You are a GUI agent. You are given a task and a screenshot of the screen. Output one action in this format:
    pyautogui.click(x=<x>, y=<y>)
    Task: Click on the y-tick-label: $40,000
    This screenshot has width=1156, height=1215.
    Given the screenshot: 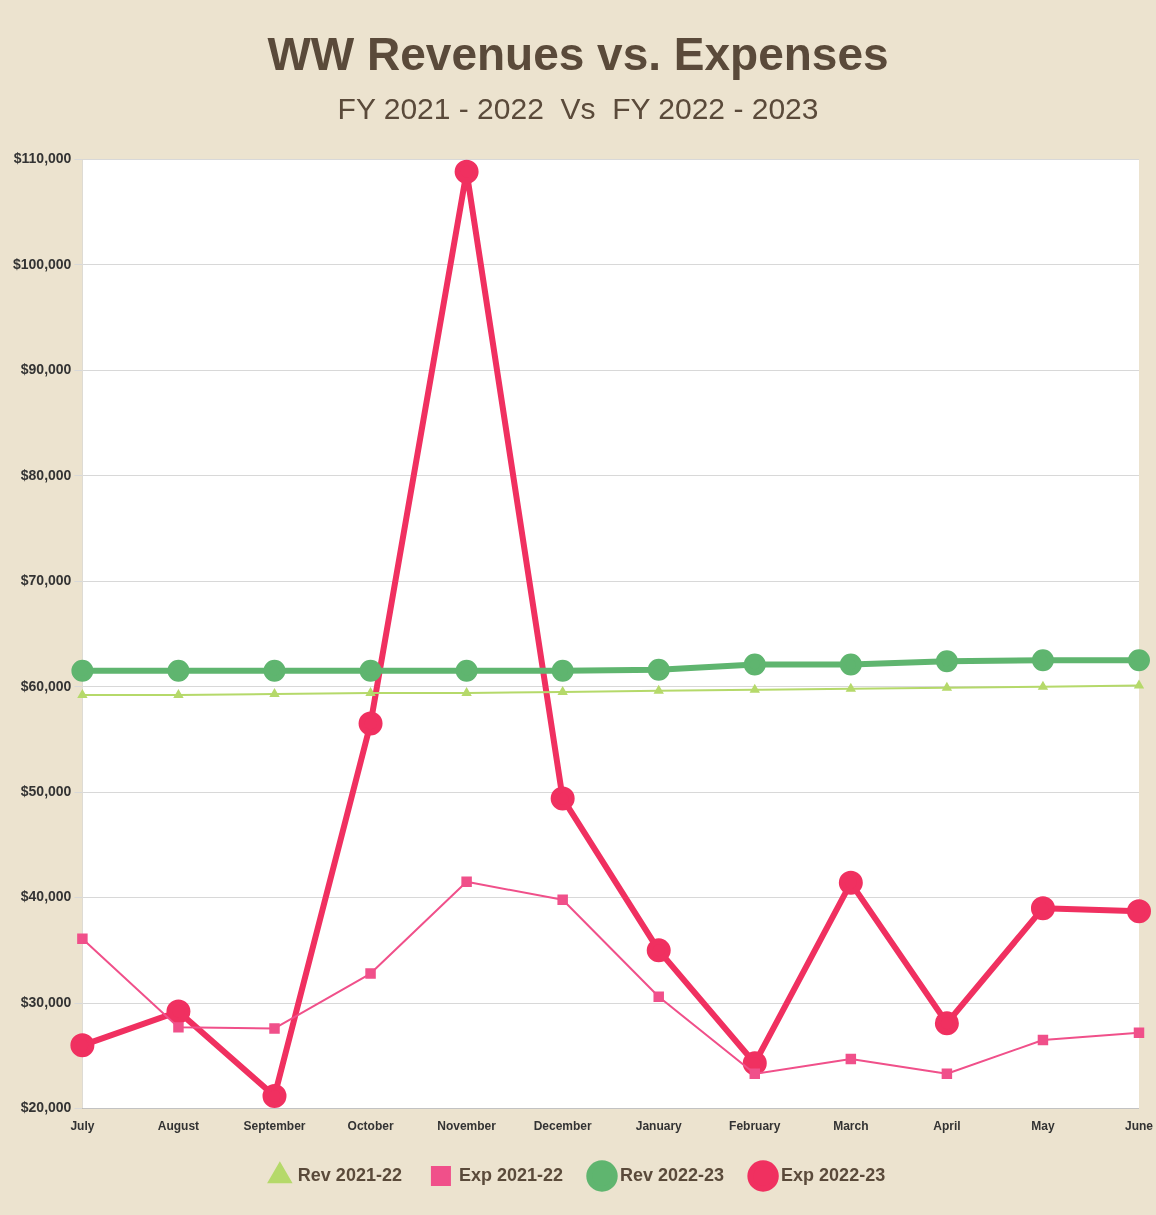 What is the action you would take?
    pyautogui.click(x=46, y=896)
    